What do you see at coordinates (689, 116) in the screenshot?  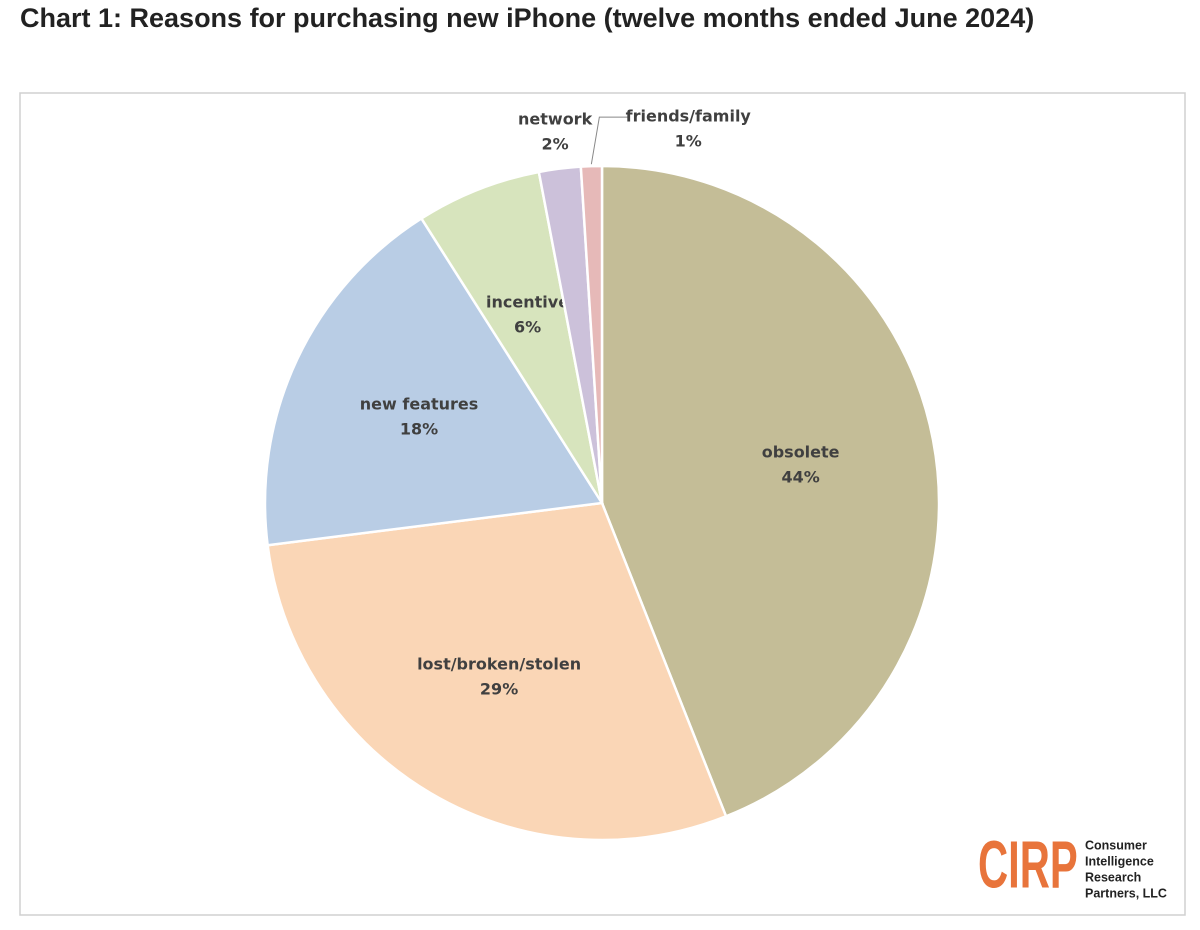 I see `slice-label: friends/family` at bounding box center [689, 116].